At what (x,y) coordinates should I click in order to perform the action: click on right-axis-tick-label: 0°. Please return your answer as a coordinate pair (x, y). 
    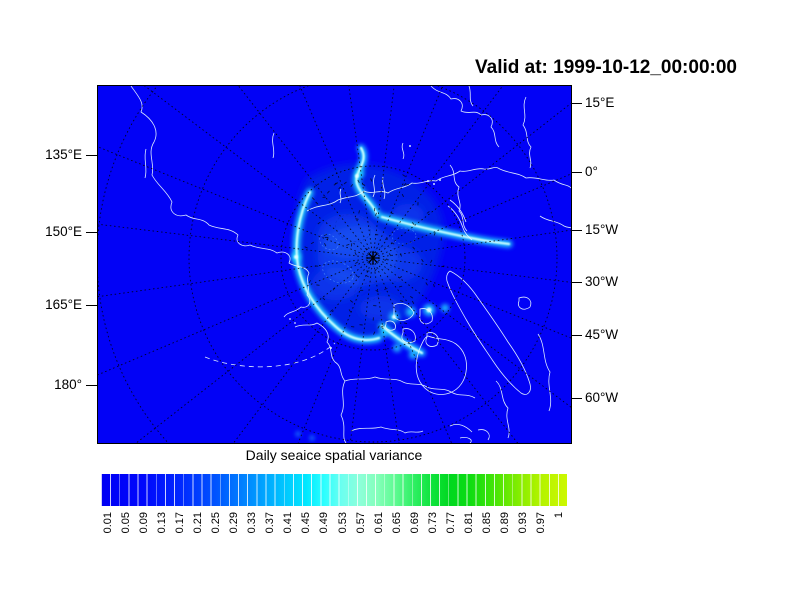
    Looking at the image, I should click on (591, 171).